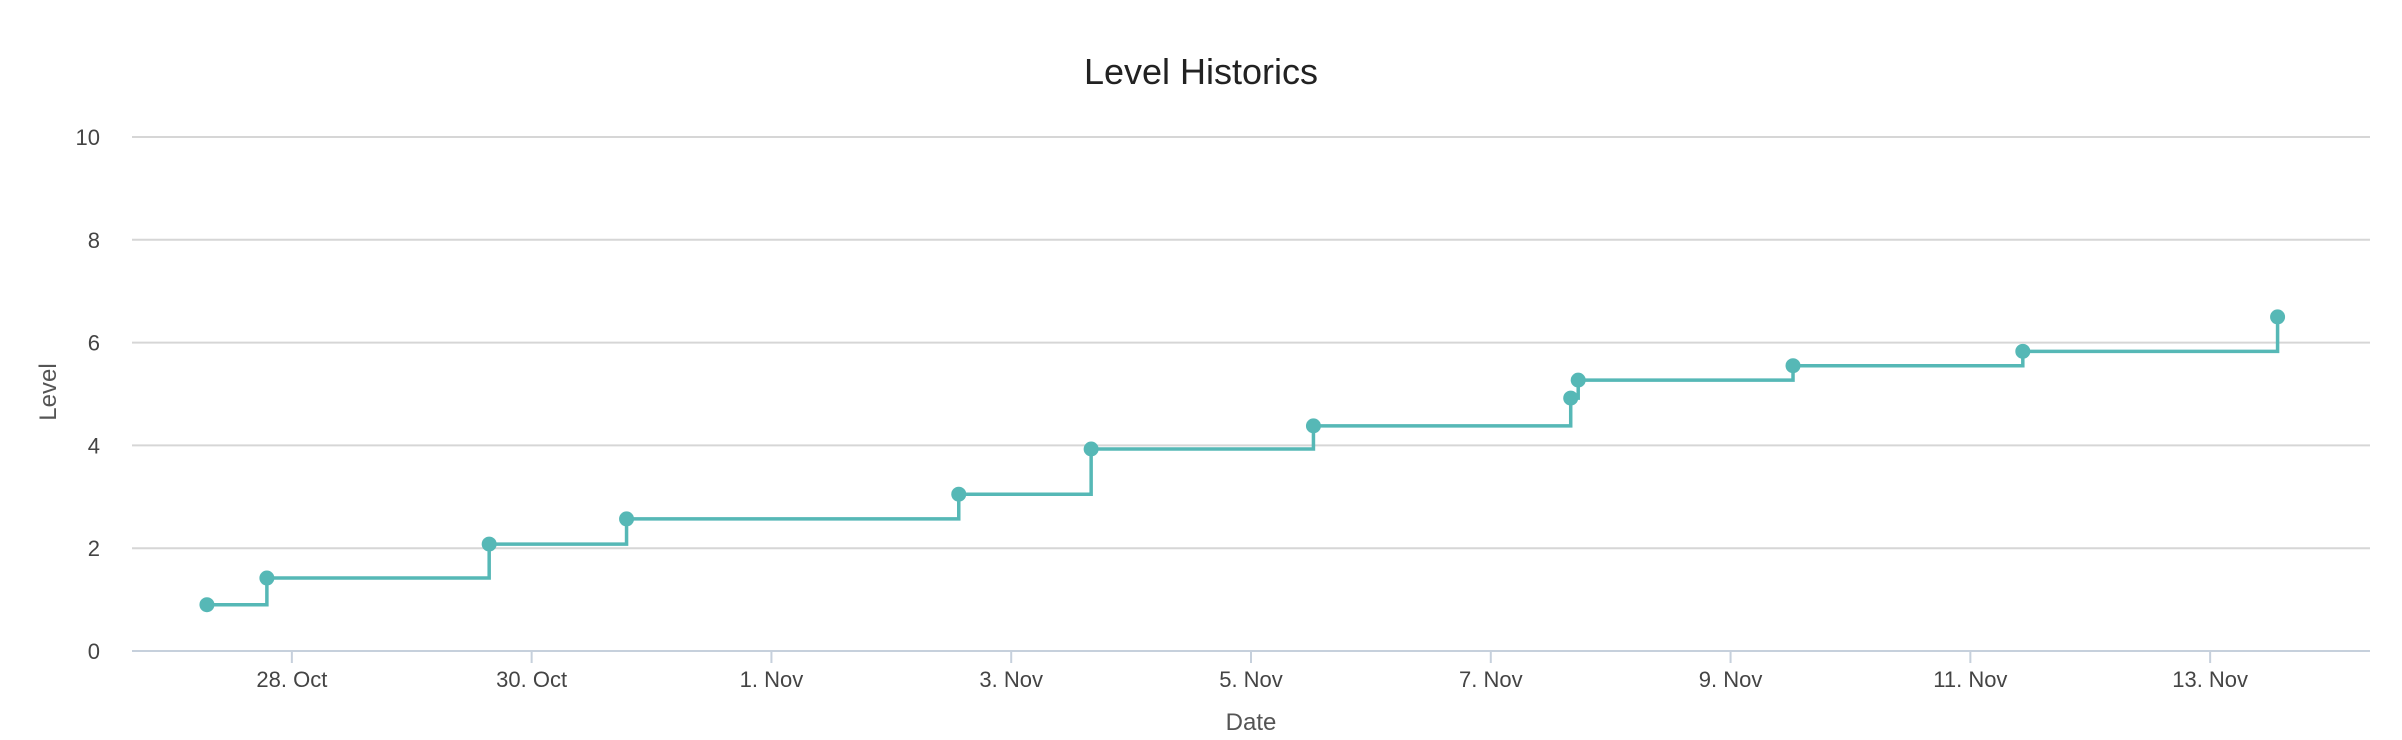 This screenshot has height=740, width=2402. I want to click on x-tick-label: 11. Nov, so click(1970, 679).